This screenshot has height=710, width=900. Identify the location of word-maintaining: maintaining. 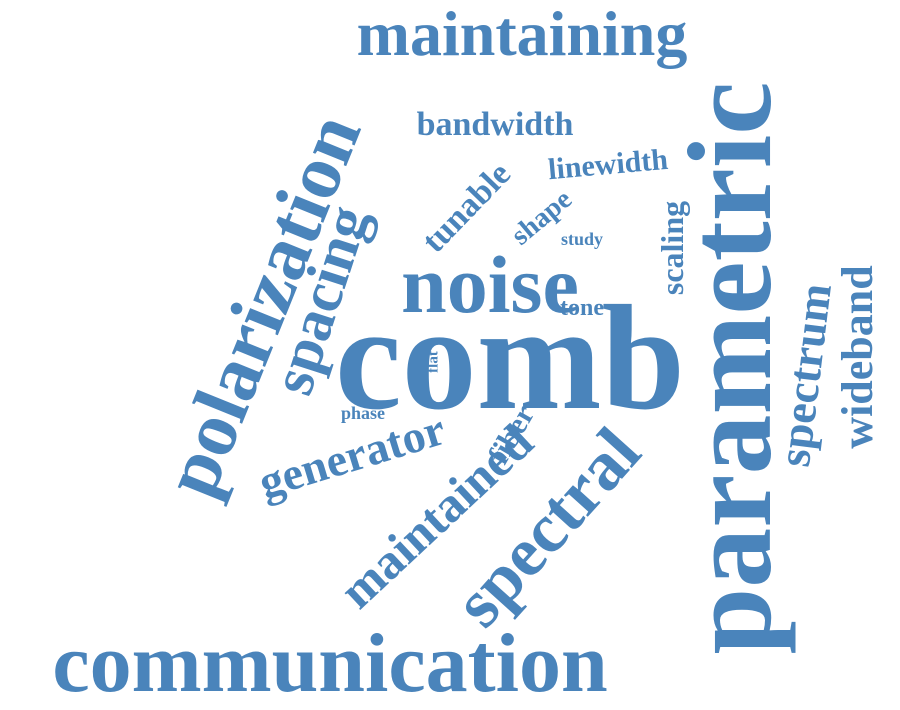
(522, 34).